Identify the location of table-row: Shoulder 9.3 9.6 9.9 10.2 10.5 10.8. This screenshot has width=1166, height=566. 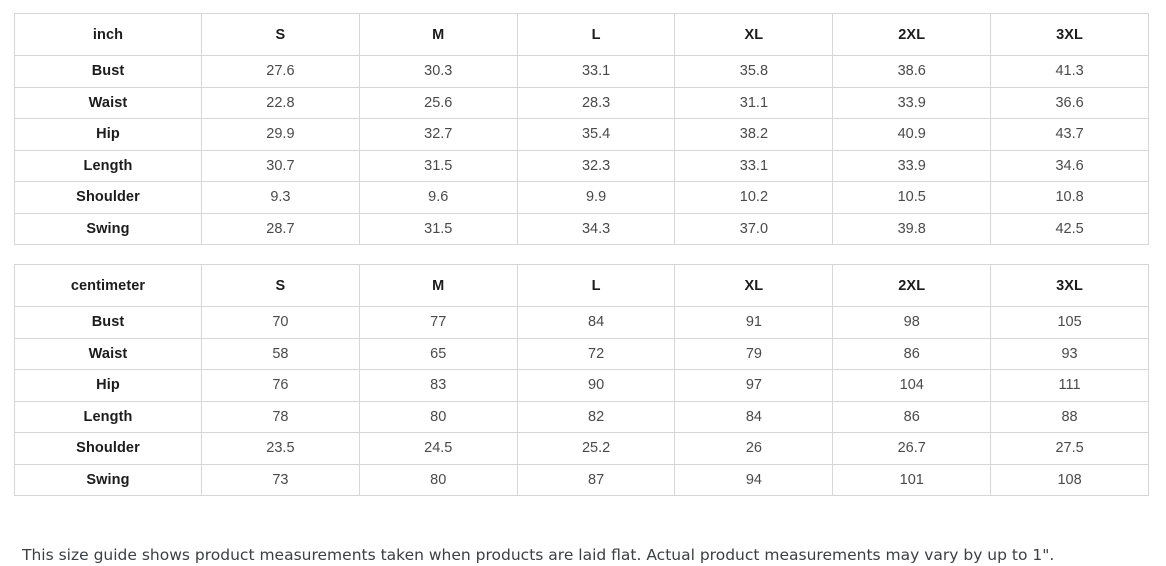
(581, 197).